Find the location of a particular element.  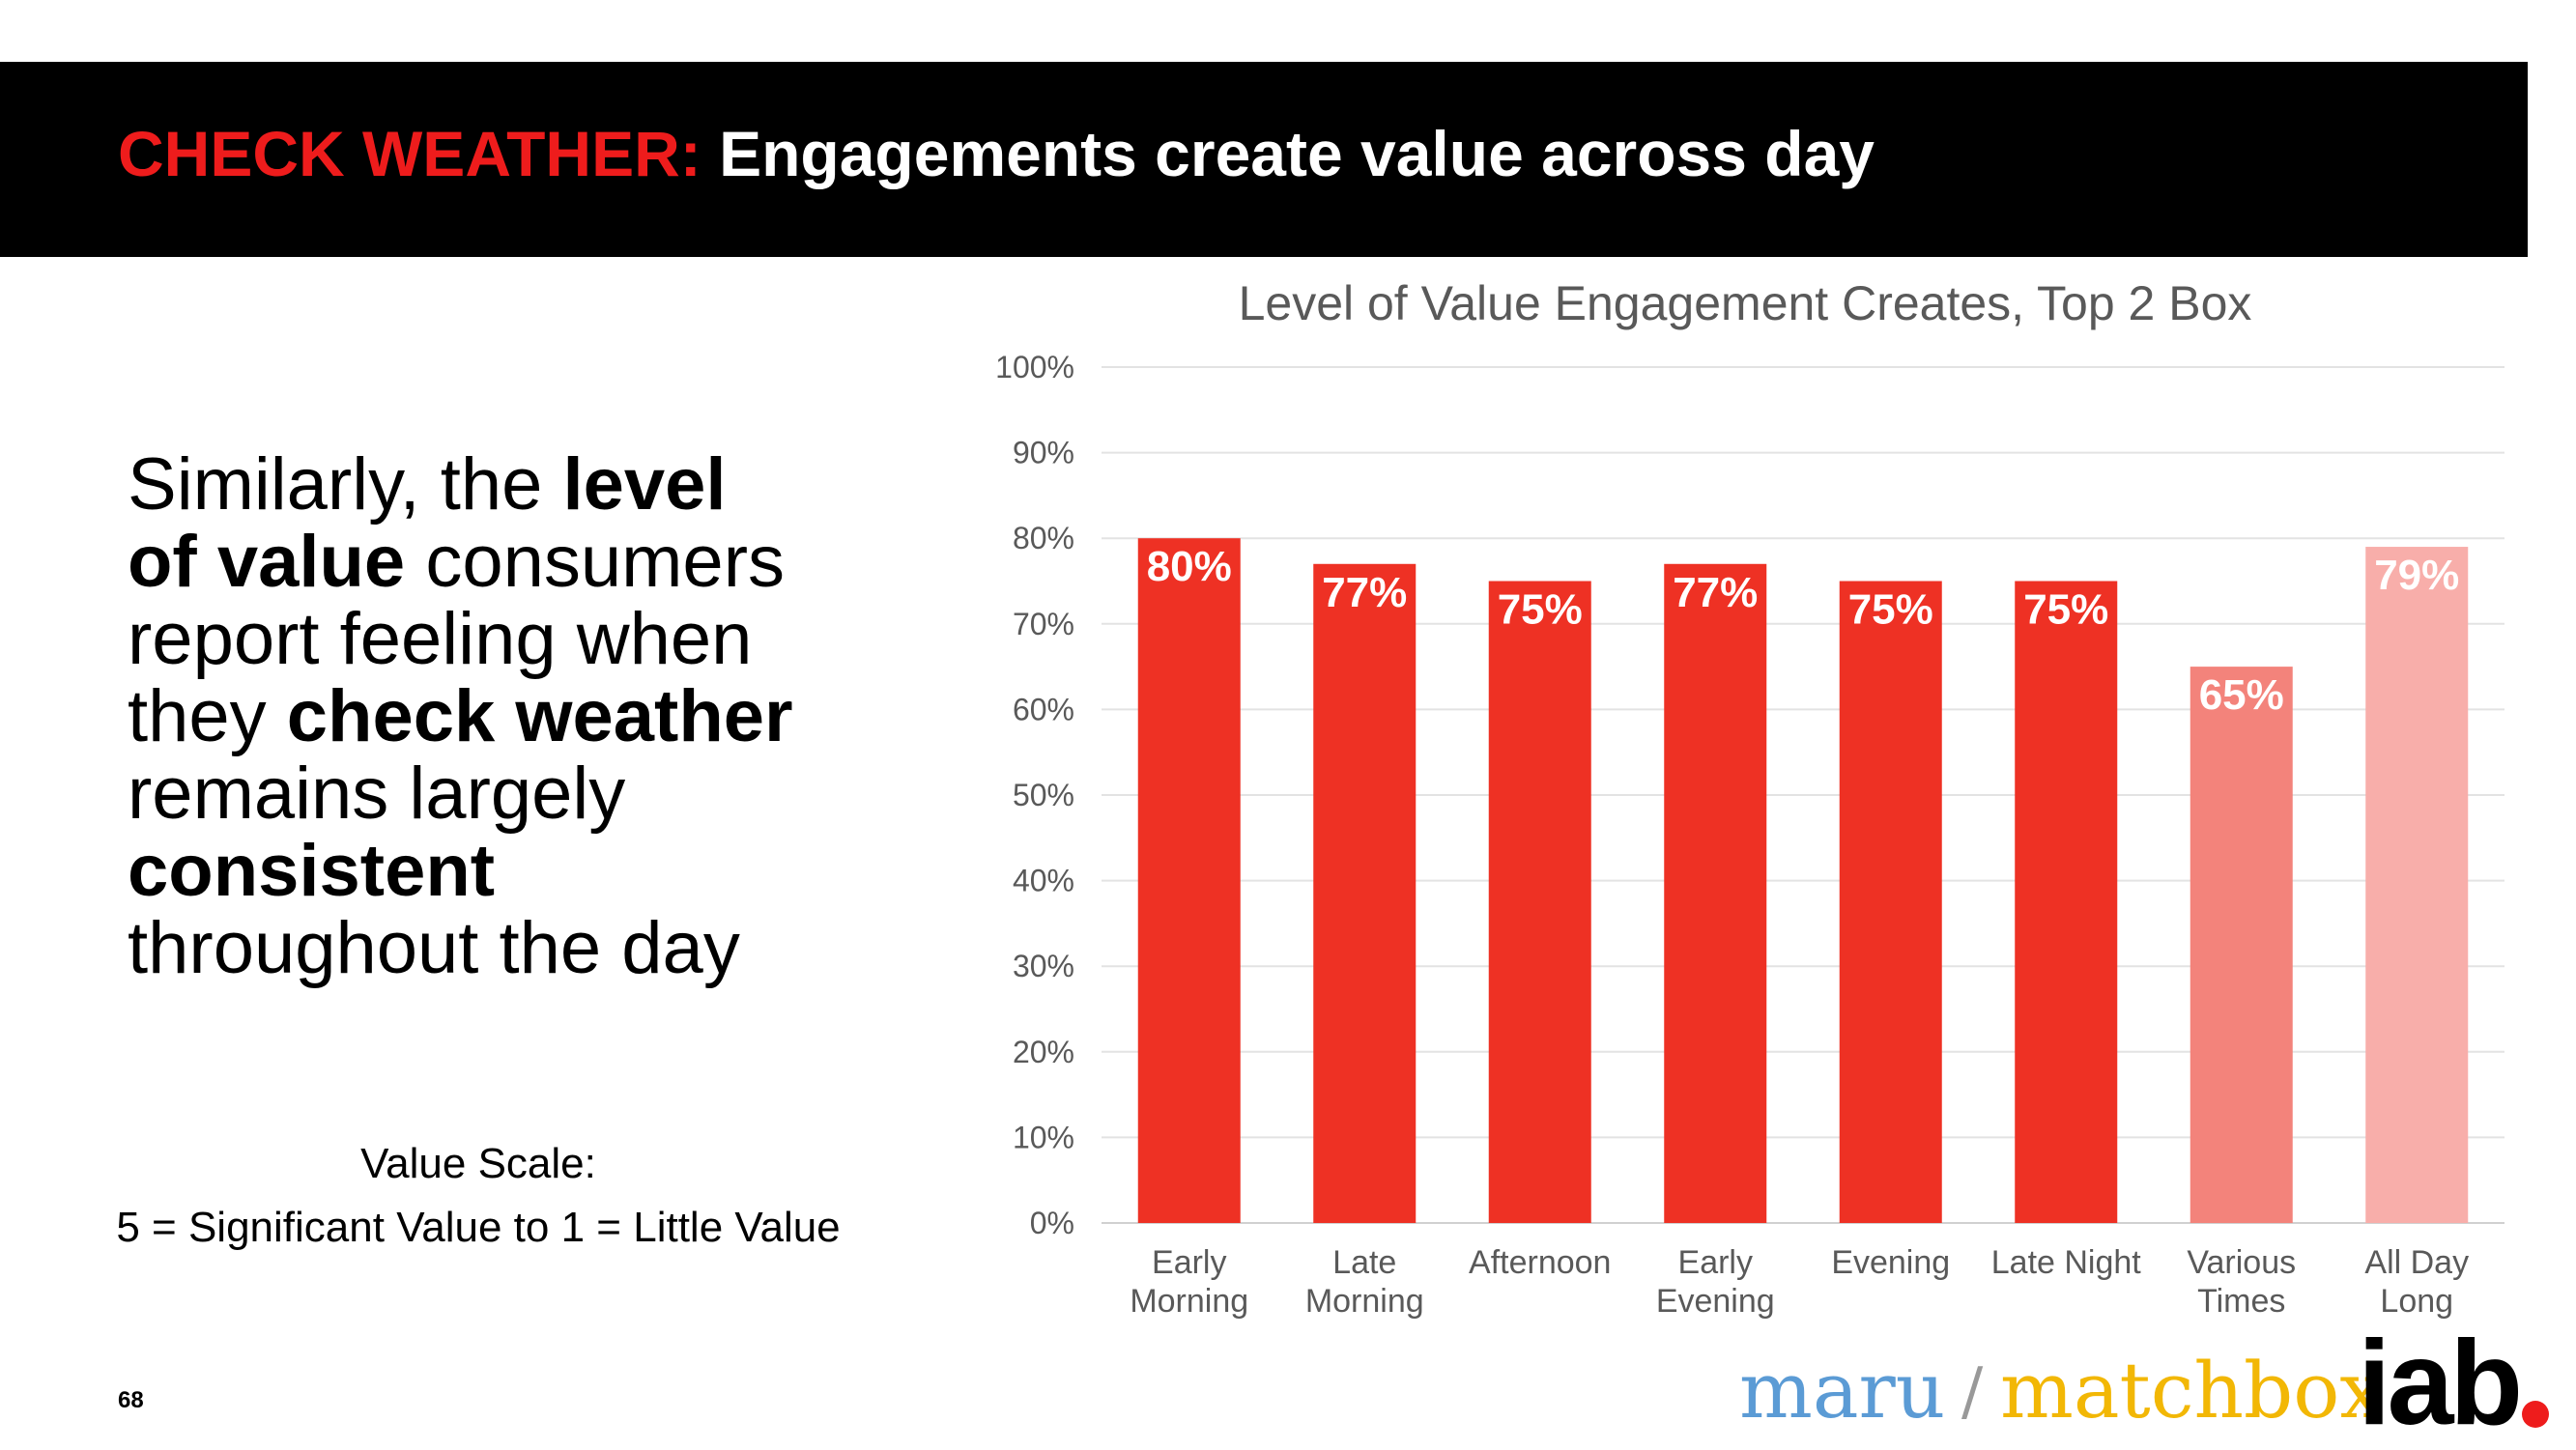

category-label: Early Morning is located at coordinates (1189, 1282).